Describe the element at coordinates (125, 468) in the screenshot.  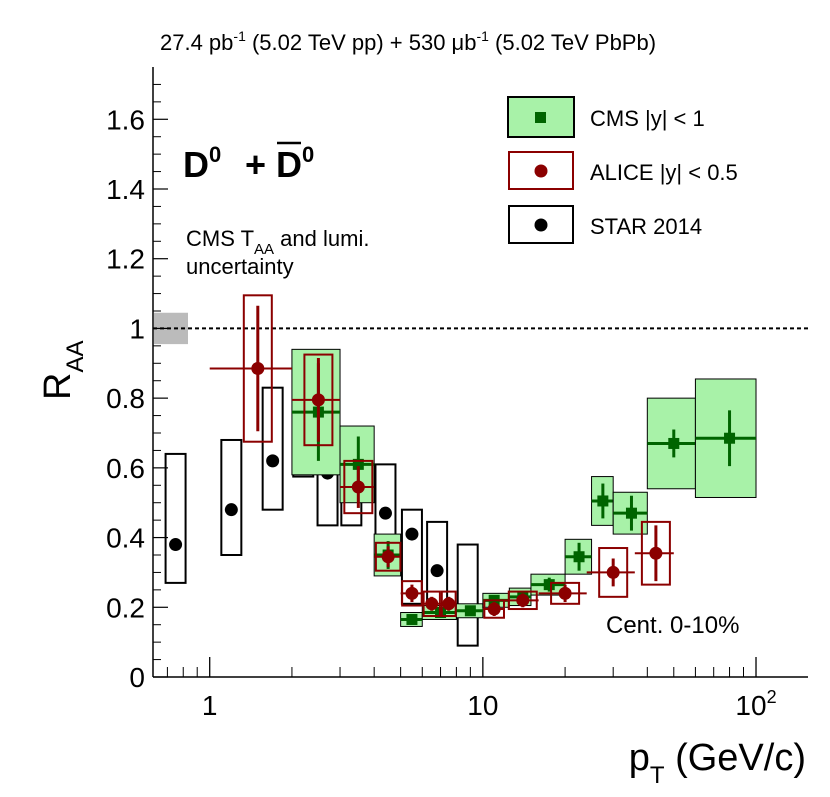
I see `y-tick-label: 0.6` at that location.